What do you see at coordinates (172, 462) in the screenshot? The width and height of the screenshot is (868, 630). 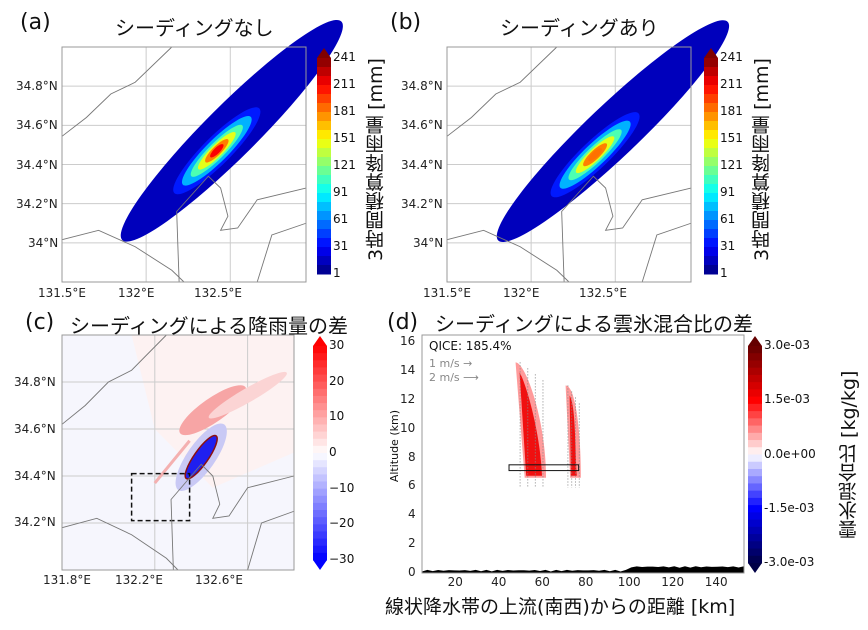 I see `positive-streak` at bounding box center [172, 462].